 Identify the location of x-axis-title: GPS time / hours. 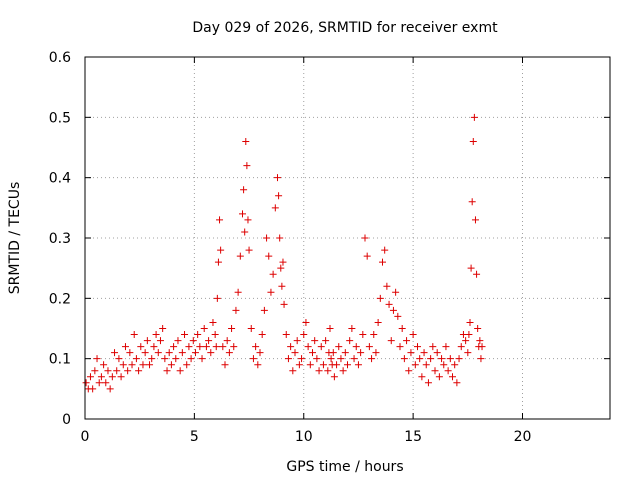
(344, 467).